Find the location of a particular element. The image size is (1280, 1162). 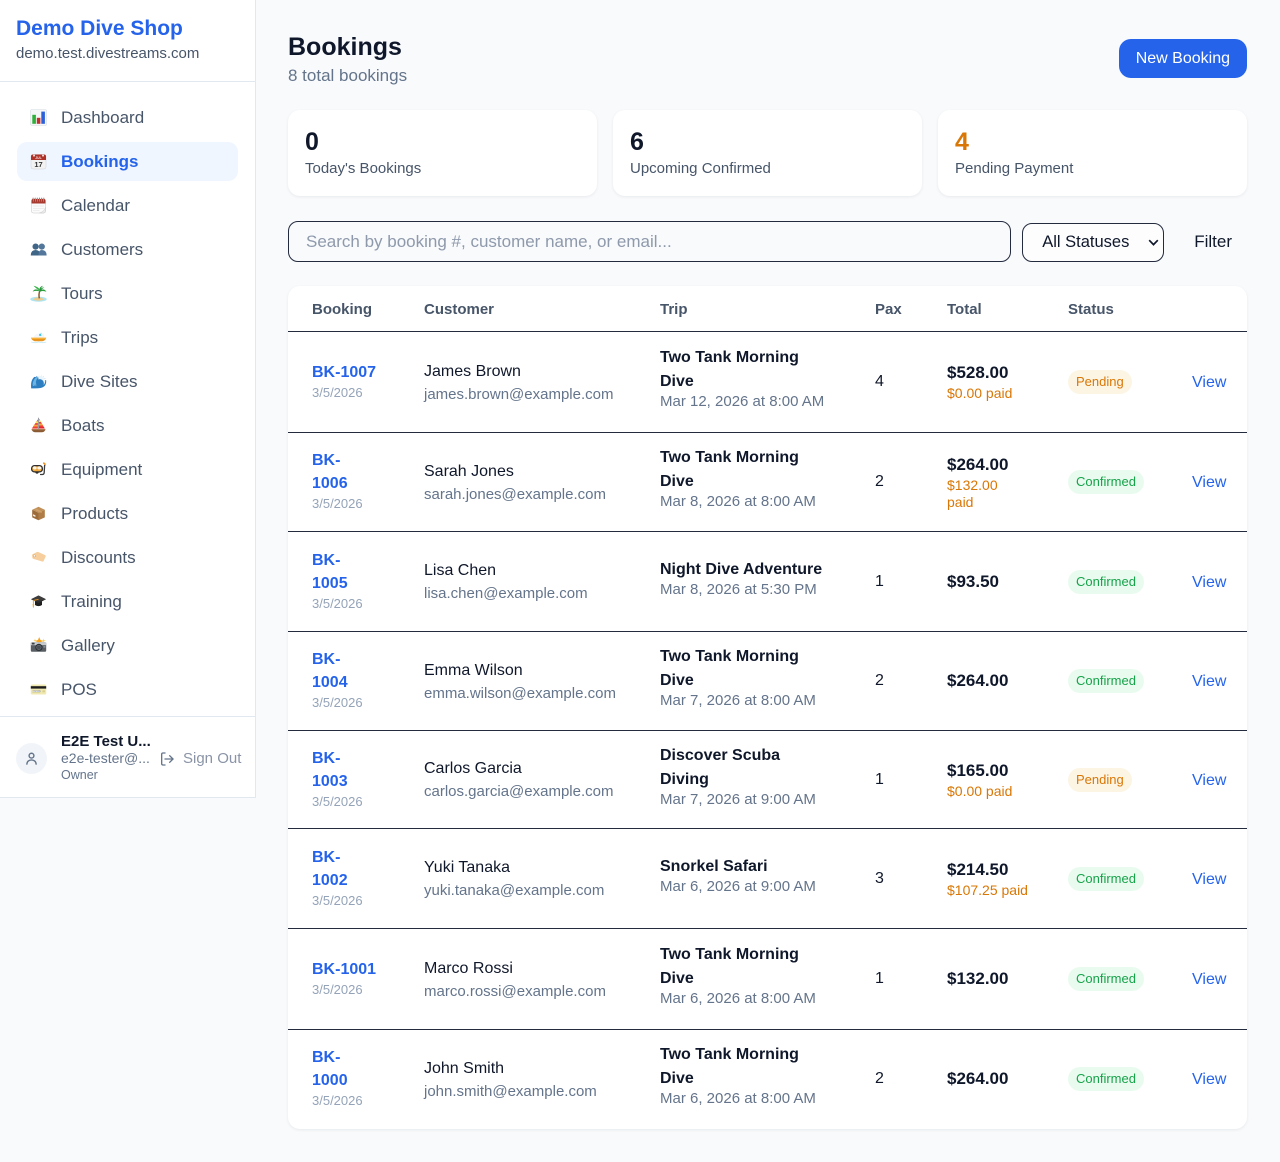

svg-text: 1234 5678 is located at coordinates (37, 692).